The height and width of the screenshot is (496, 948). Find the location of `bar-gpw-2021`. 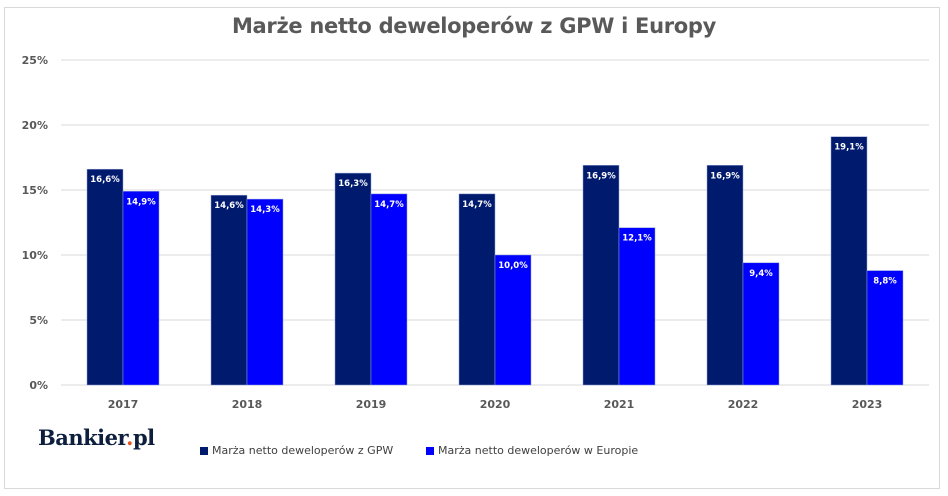

bar-gpw-2021 is located at coordinates (601, 275).